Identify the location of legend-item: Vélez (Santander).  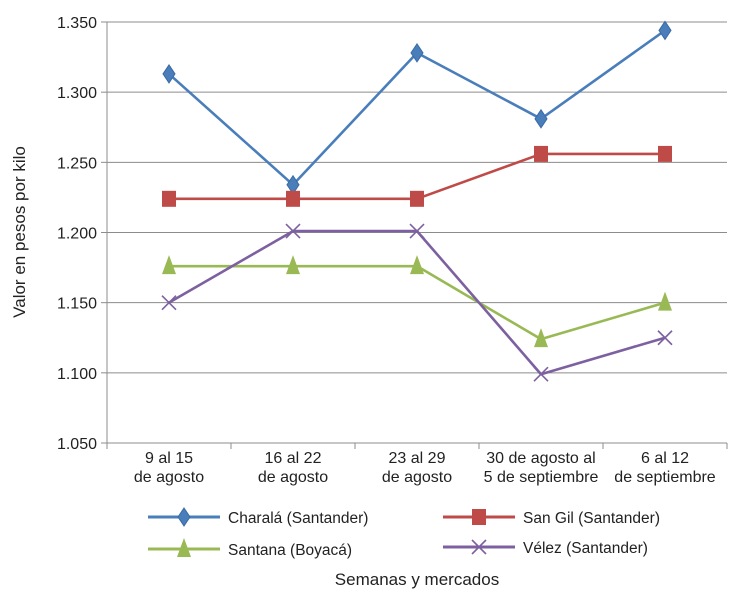
(545, 548).